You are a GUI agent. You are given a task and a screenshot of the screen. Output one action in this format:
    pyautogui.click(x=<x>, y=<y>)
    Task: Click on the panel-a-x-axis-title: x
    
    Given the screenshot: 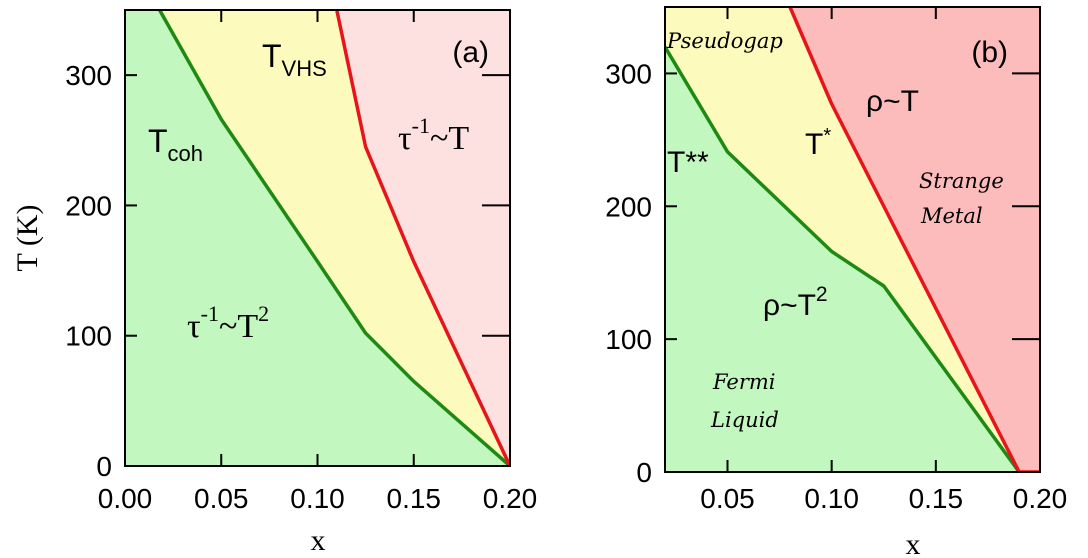 What is the action you would take?
    pyautogui.click(x=318, y=540)
    